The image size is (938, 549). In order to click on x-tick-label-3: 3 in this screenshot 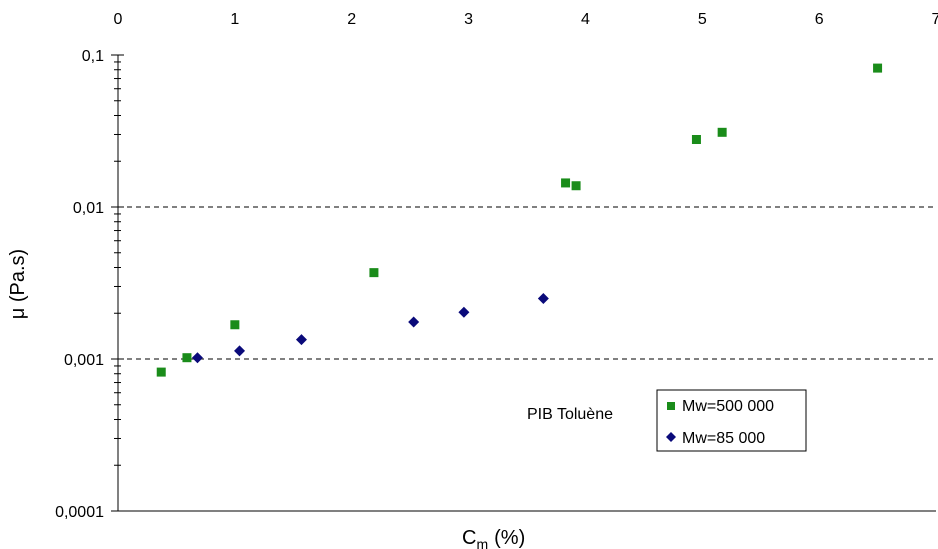, I will do `click(468, 19)`.